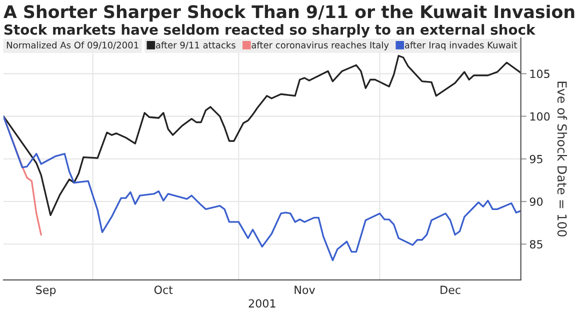 This screenshot has height=321, width=580. I want to click on x-tick-label: Nov, so click(304, 290).